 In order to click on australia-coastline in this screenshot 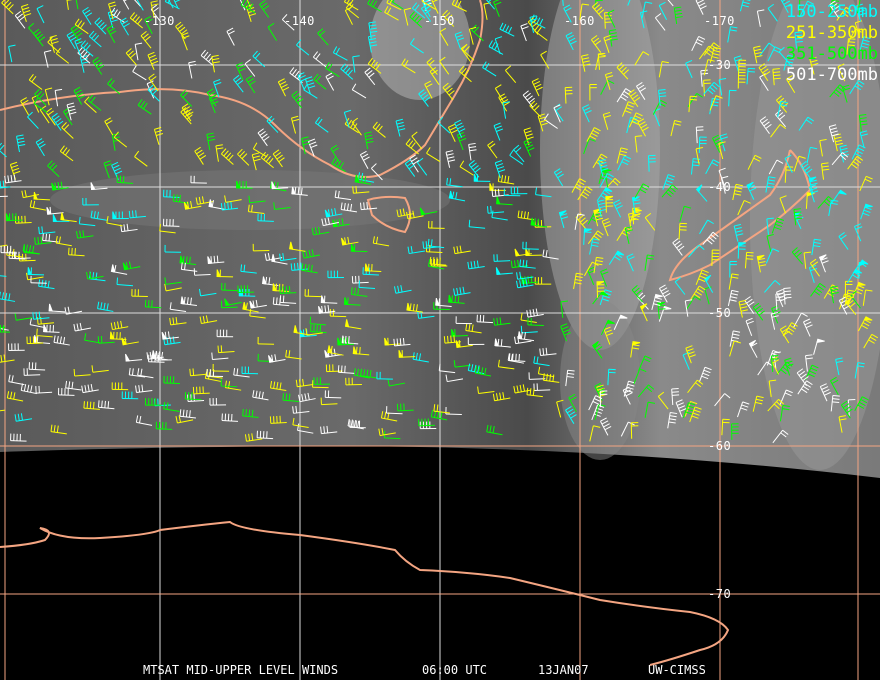, I will do `click(242, 89)`.